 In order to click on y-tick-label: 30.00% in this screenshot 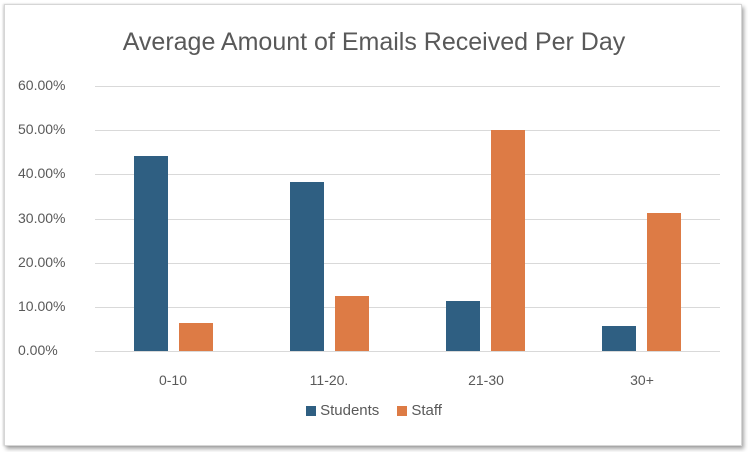, I will do `click(42, 218)`.